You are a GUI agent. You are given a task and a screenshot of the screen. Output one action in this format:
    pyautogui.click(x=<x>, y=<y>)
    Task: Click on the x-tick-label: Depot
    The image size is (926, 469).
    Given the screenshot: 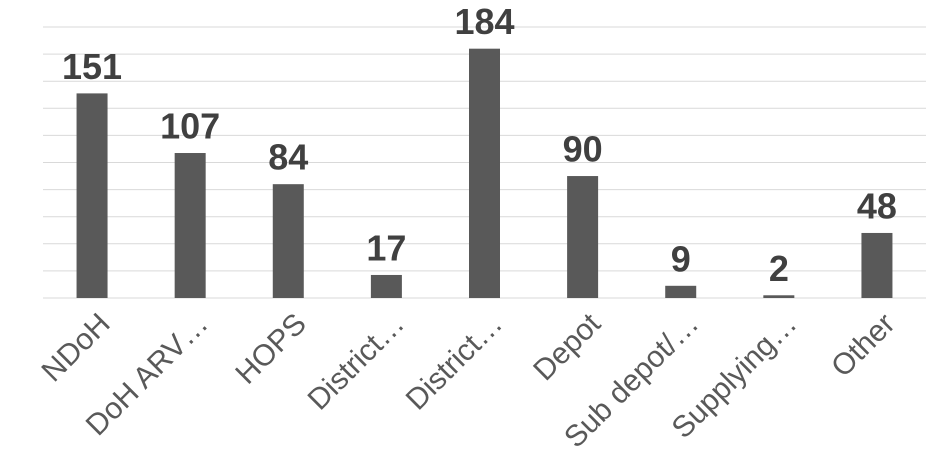 What is the action you would take?
    pyautogui.click(x=567, y=347)
    